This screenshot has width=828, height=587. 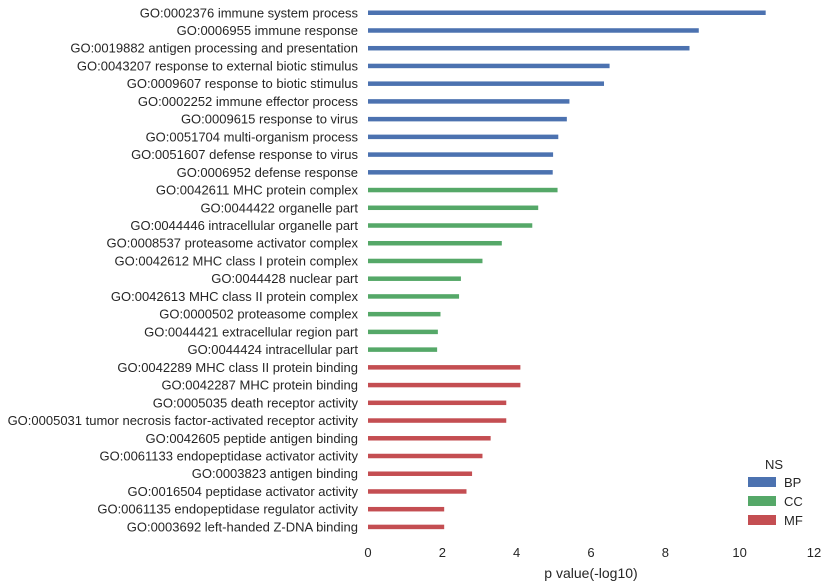 I want to click on legend-label-mf: MF, so click(x=793, y=520).